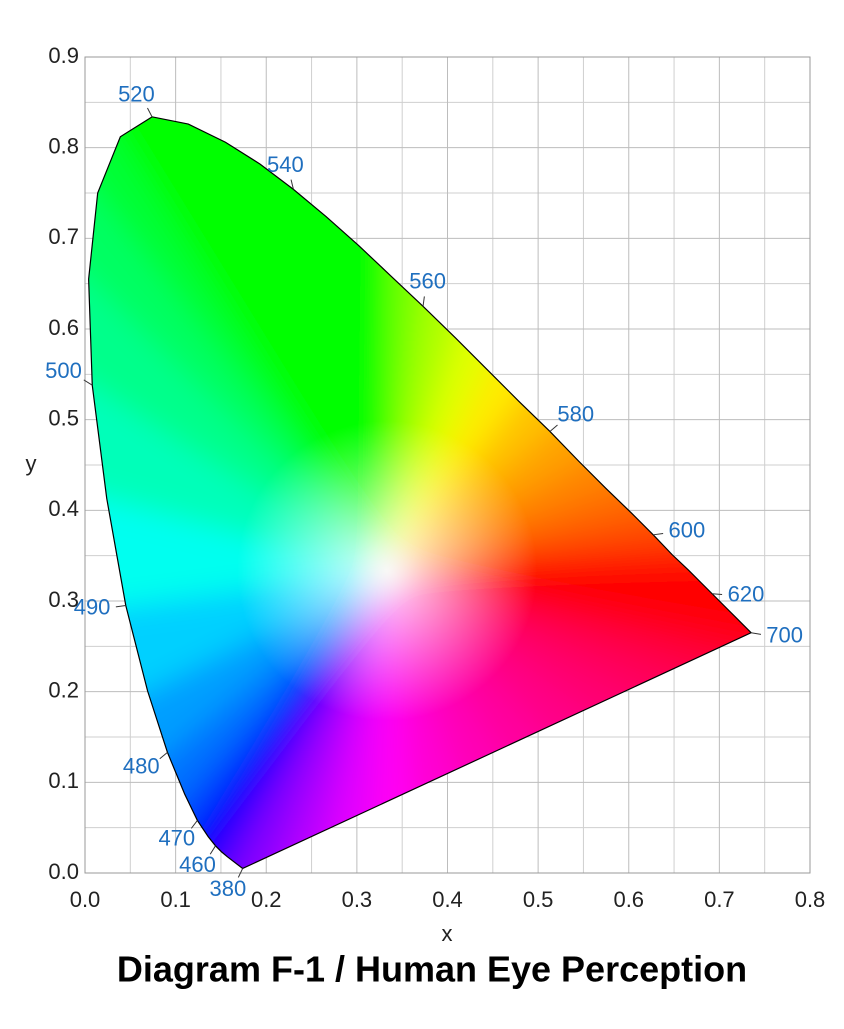 The width and height of the screenshot is (844, 1029). Describe the element at coordinates (63, 55) in the screenshot. I see `y-tick-label: 0.9` at that location.